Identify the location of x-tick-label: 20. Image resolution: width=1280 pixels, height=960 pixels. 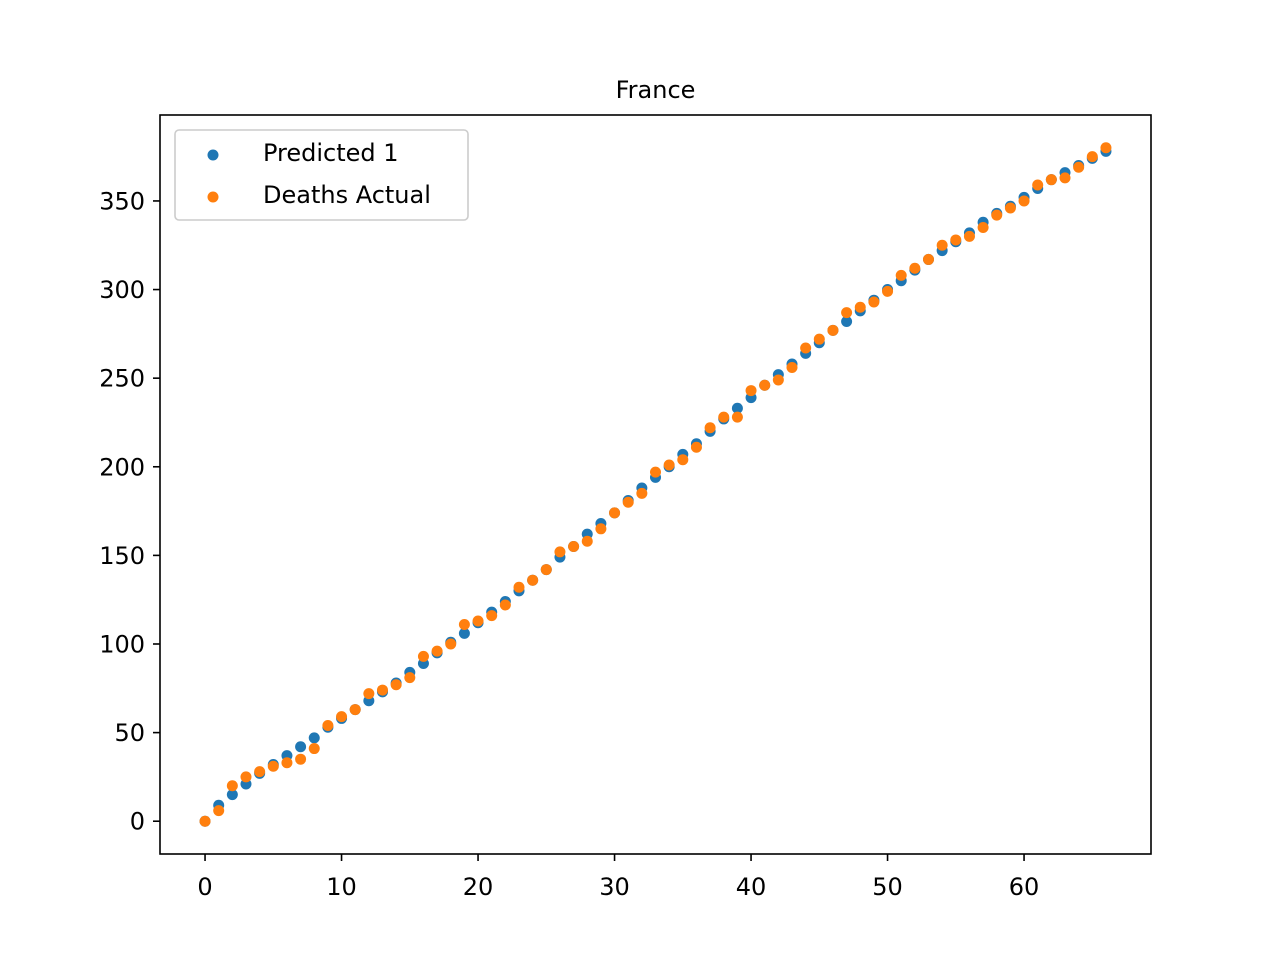
(478, 887).